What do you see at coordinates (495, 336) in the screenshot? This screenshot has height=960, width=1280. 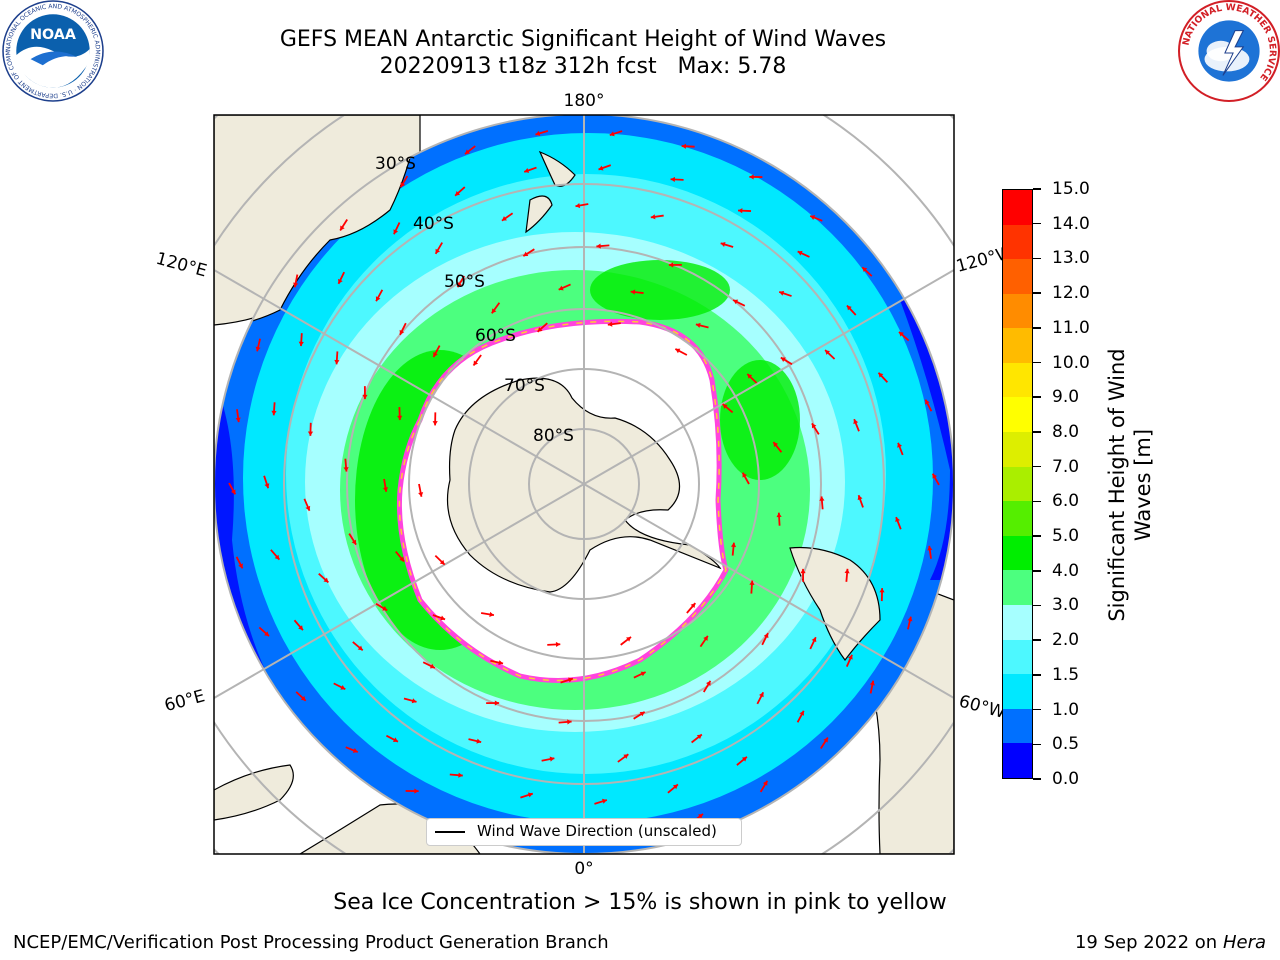 I see `lat-label-60s: 60°S` at bounding box center [495, 336].